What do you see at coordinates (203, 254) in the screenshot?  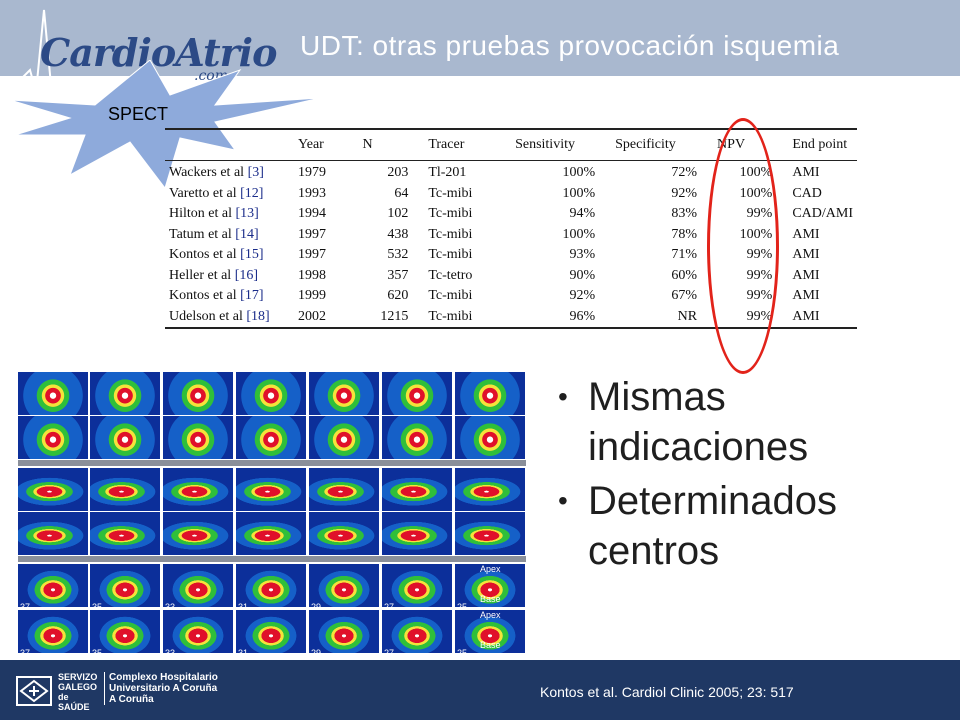 I see `study-name: Kontos et al` at bounding box center [203, 254].